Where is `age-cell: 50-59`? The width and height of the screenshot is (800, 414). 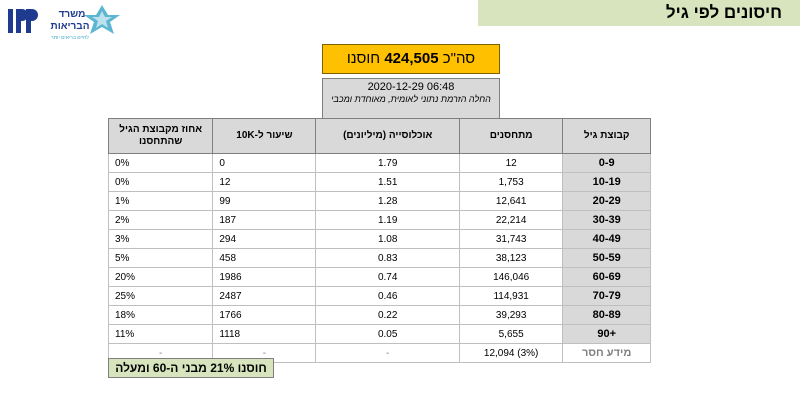 age-cell: 50-59 is located at coordinates (606, 258).